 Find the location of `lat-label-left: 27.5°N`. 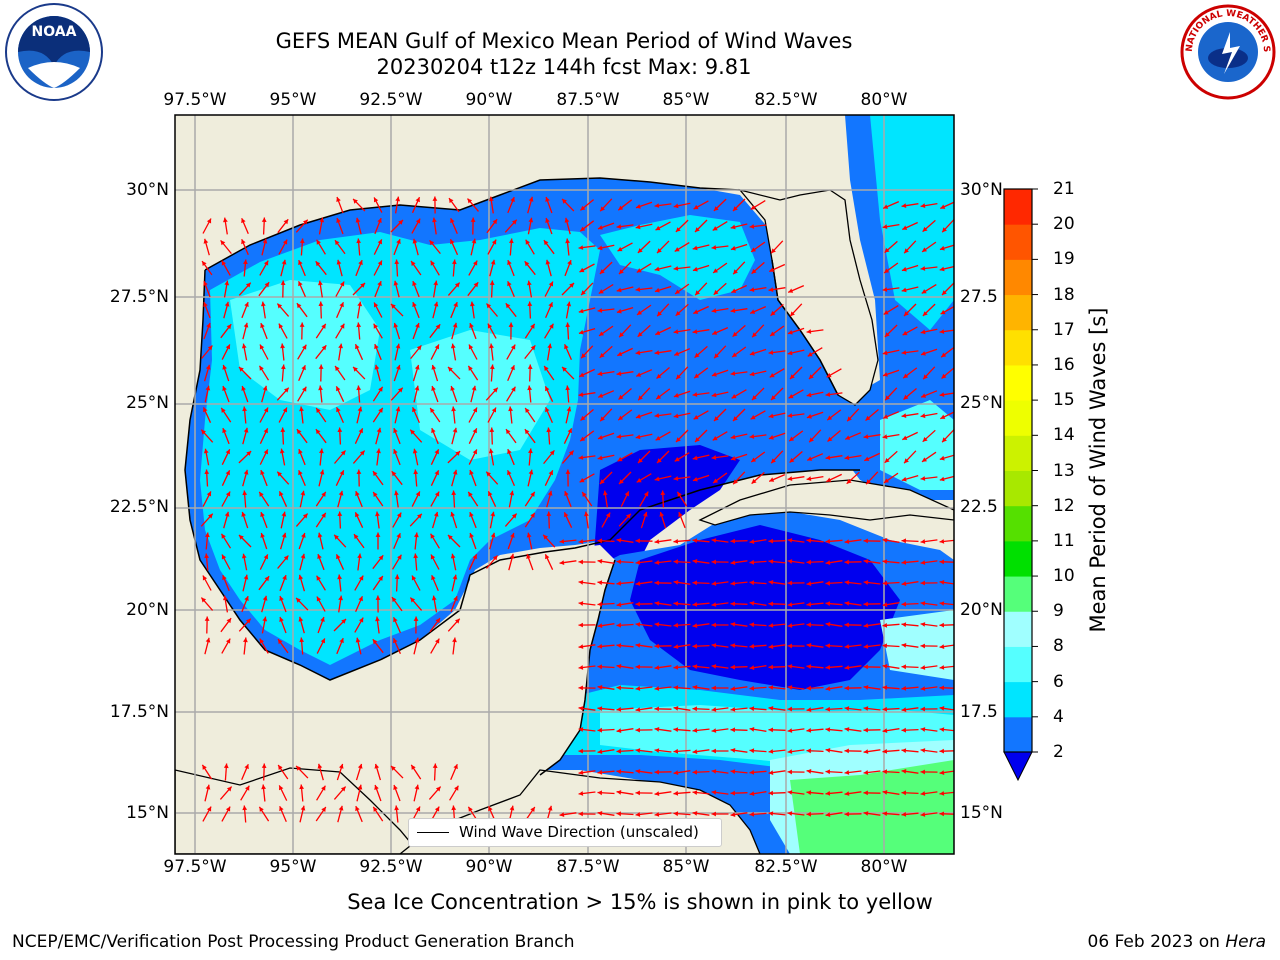

lat-label-left: 27.5°N is located at coordinates (139, 297).